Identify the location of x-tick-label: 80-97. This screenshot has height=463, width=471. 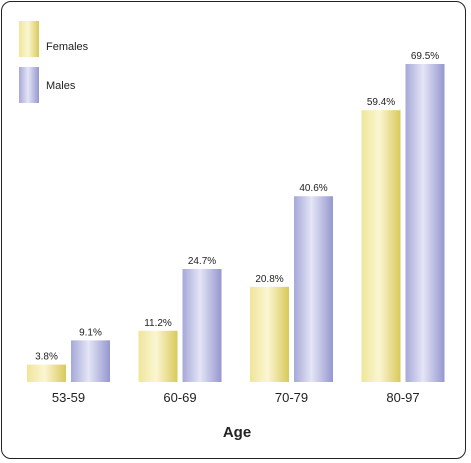
(402, 397).